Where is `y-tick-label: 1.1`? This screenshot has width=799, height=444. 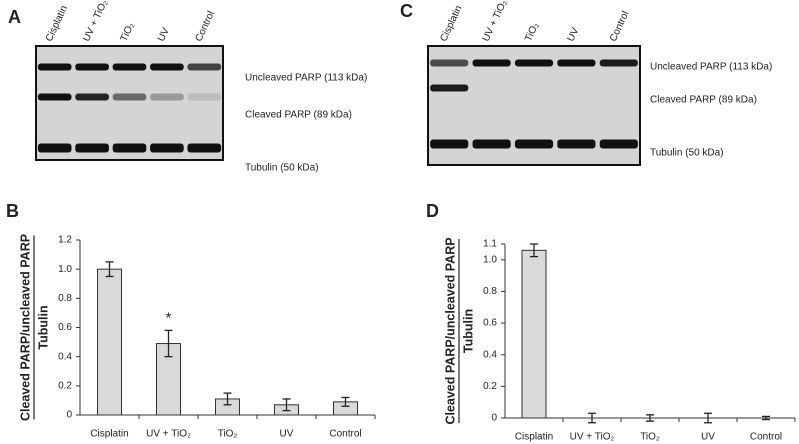 y-tick-label: 1.1 is located at coordinates (490, 244).